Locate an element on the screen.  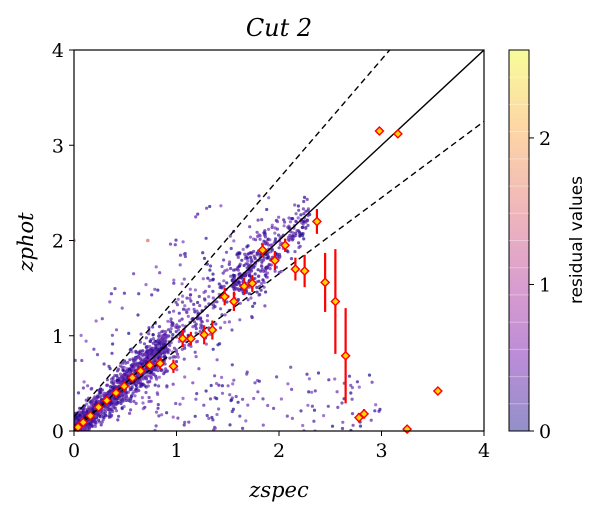
colorbar-tick-label: 0 is located at coordinates (545, 432).